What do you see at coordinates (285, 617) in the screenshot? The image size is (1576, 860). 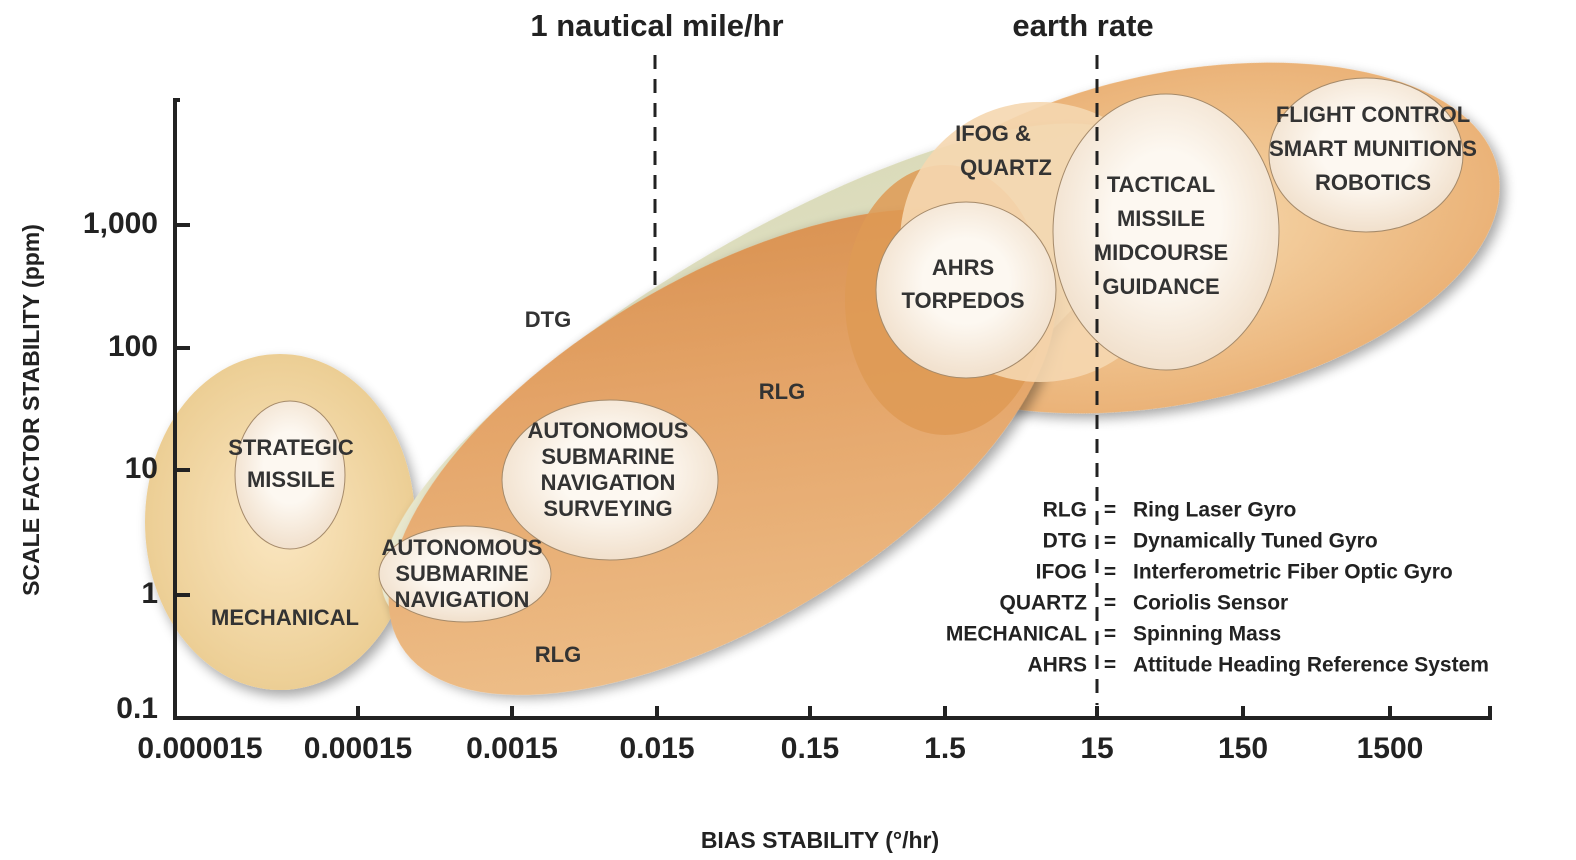 I see `region-label: MECHANICAL` at bounding box center [285, 617].